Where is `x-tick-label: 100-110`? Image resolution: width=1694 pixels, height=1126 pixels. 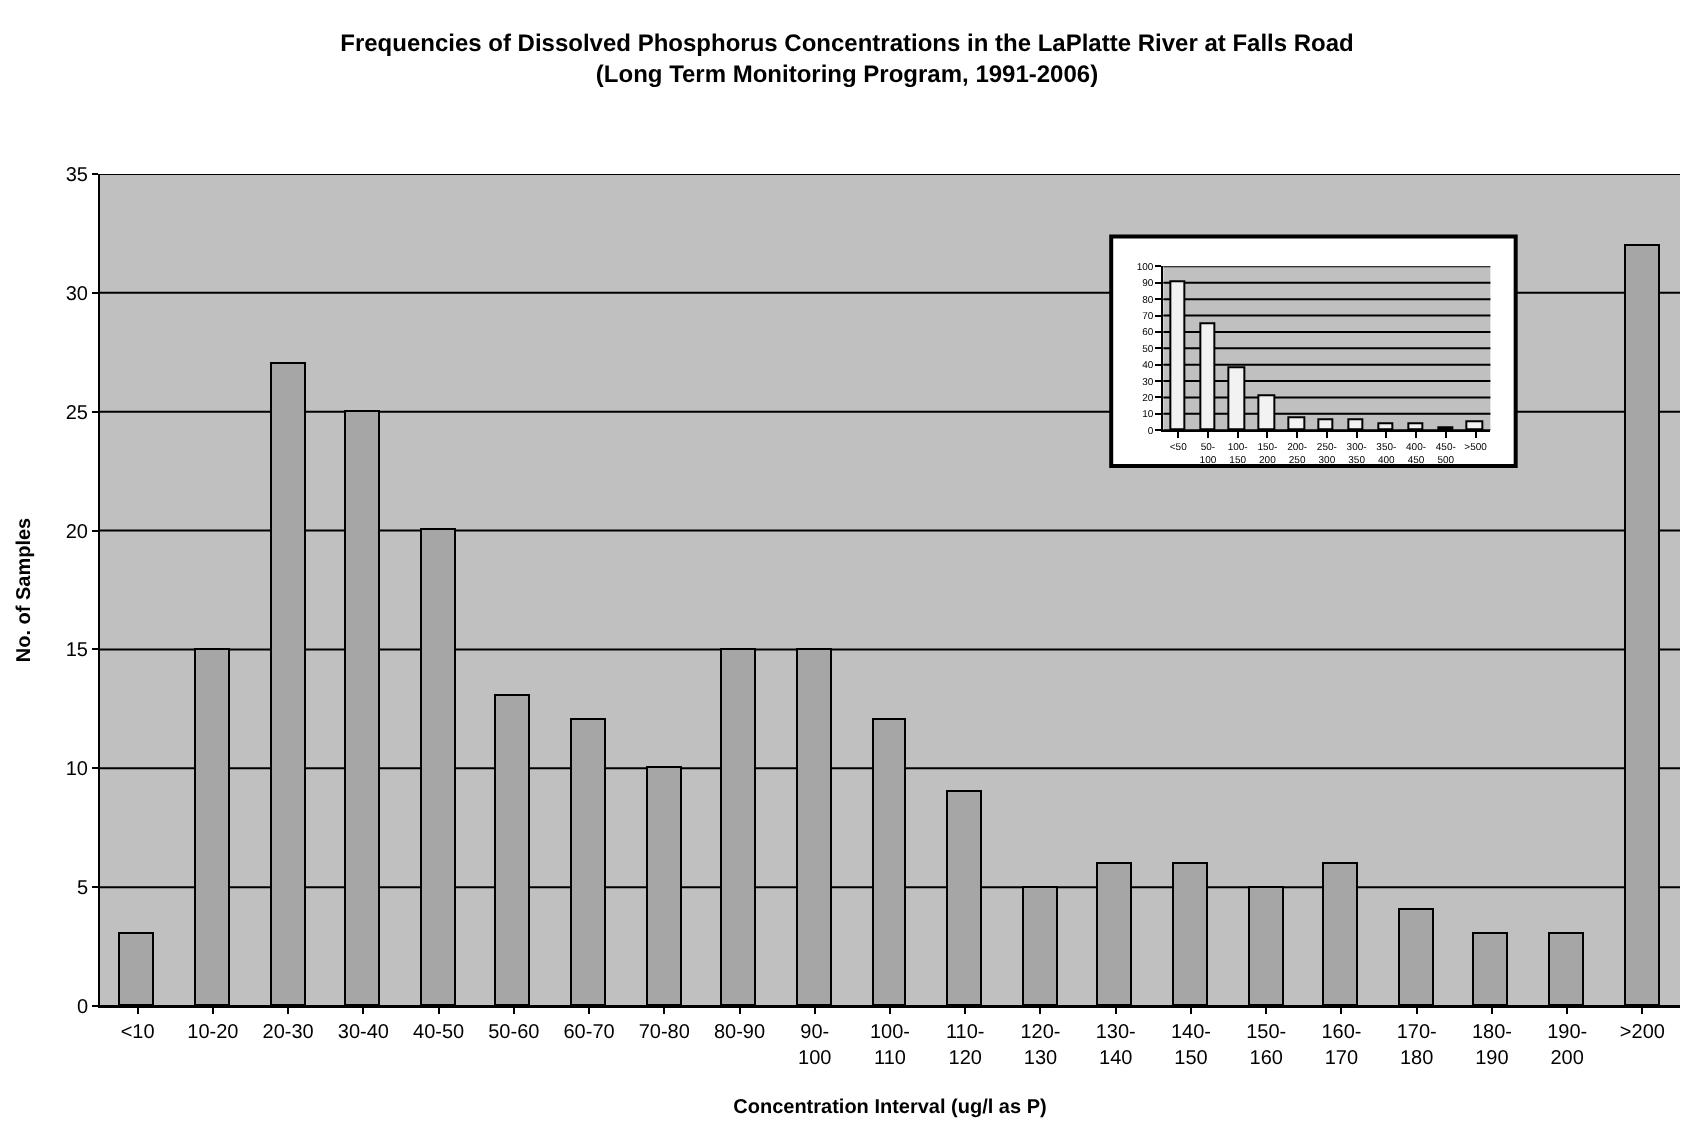 x-tick-label: 100-110 is located at coordinates (890, 1046).